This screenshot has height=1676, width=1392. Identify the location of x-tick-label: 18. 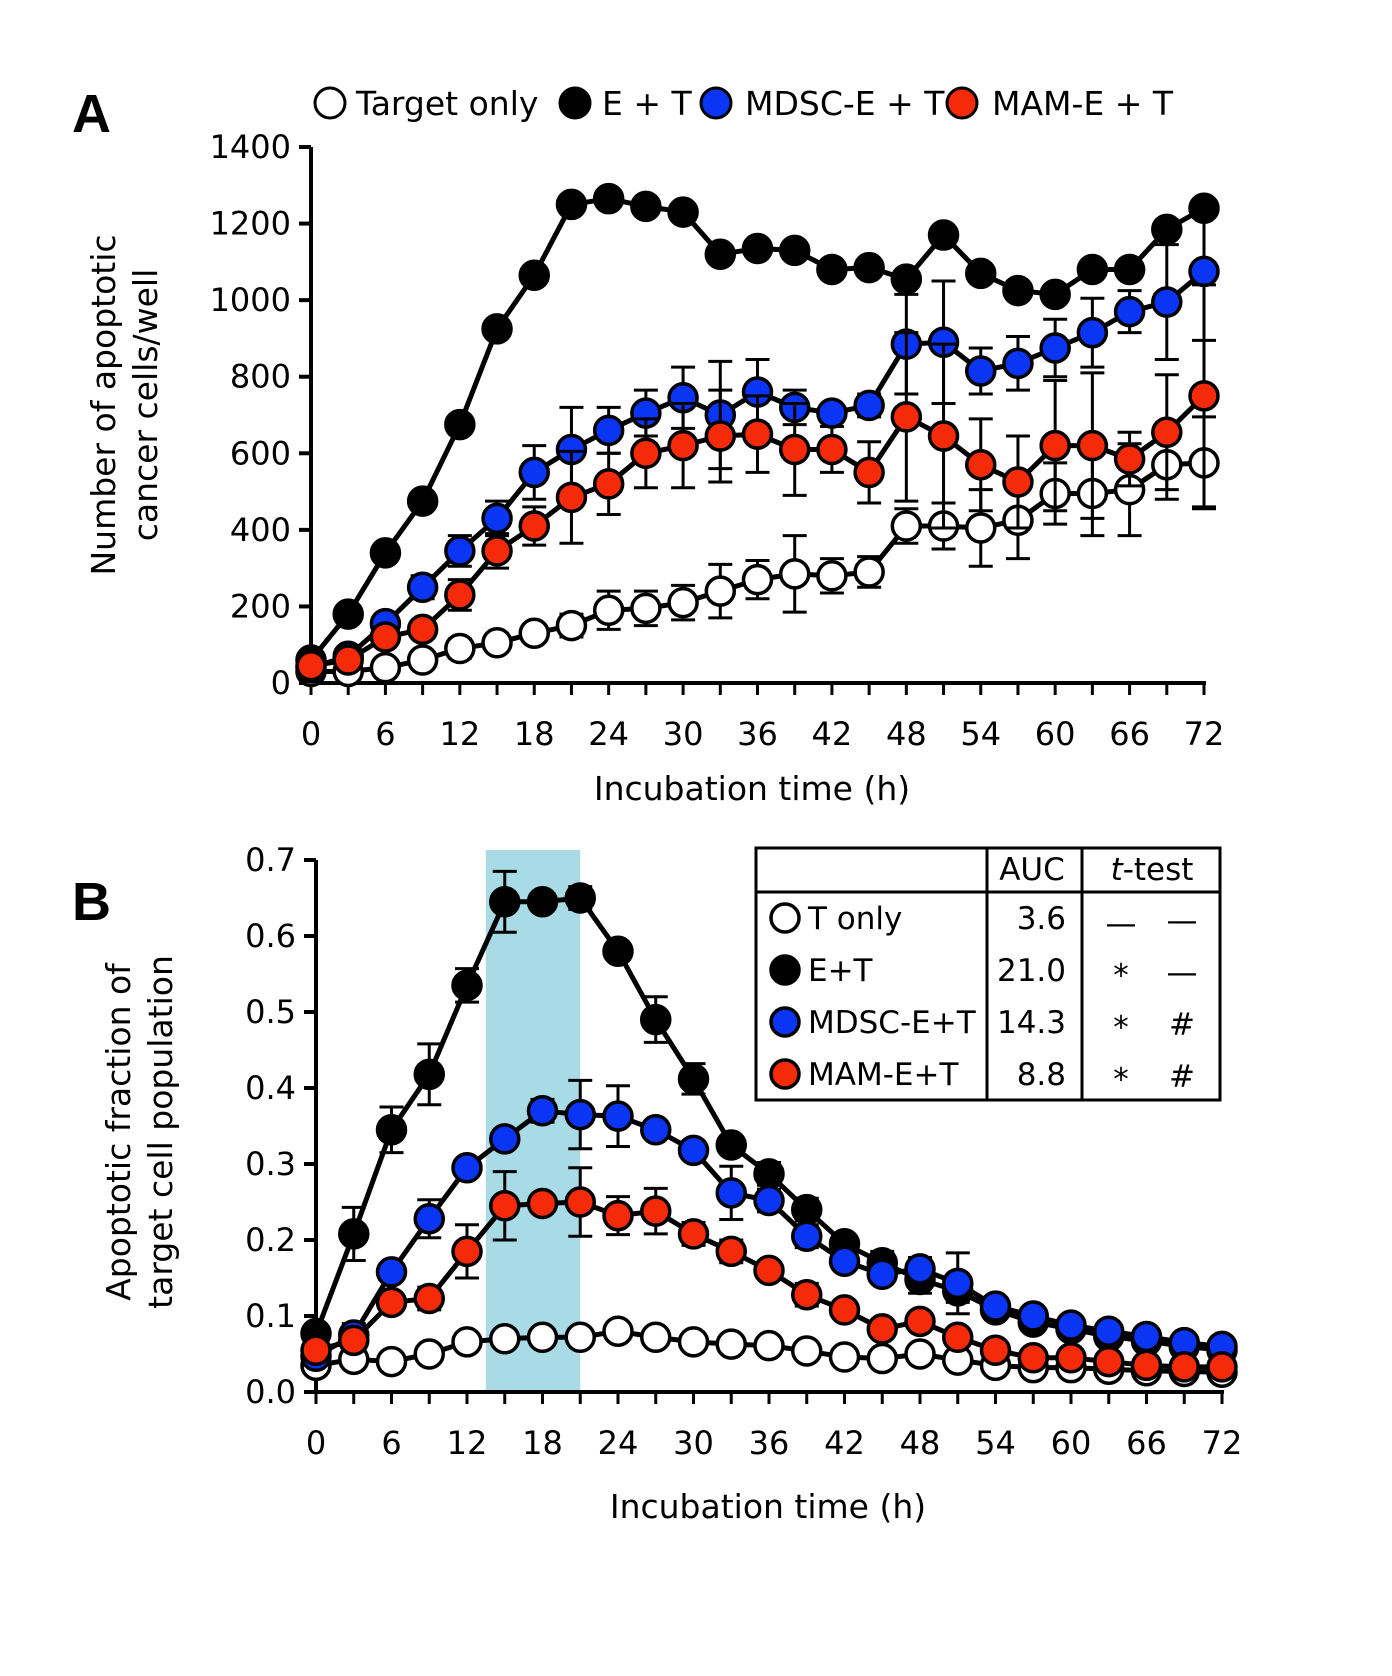
(542, 1443).